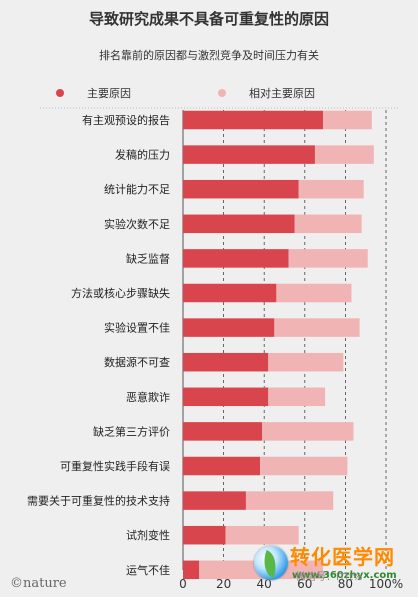  I want to click on category-label-2: 发稿的压力, so click(142, 155).